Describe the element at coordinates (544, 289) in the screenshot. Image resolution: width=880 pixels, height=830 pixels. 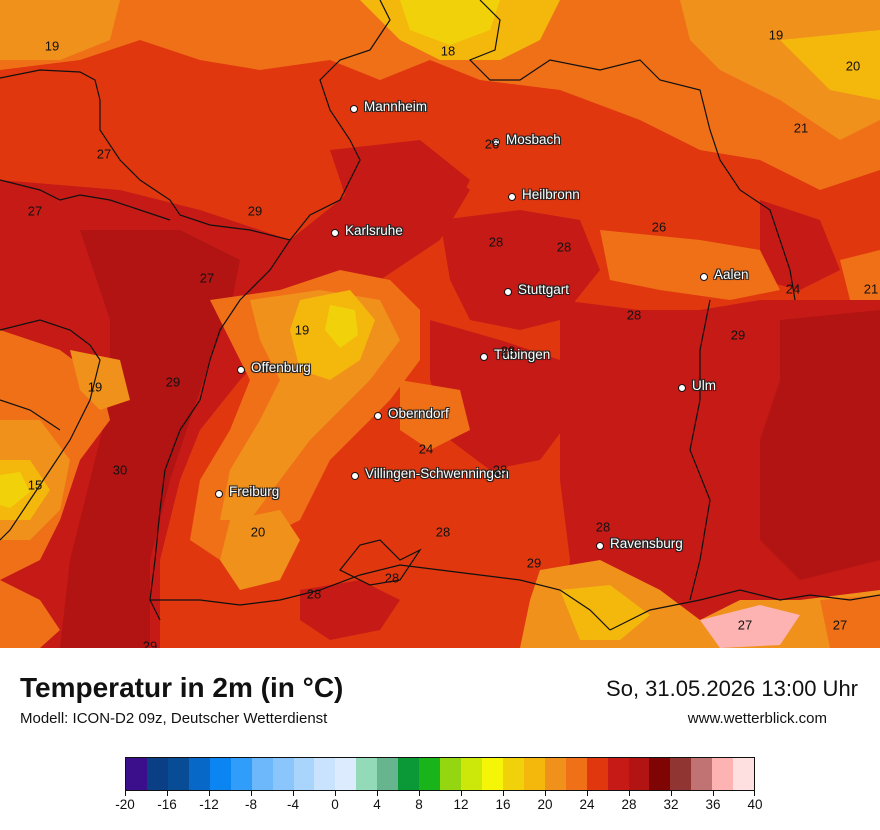
I see `city-label: Stuttgart` at that location.